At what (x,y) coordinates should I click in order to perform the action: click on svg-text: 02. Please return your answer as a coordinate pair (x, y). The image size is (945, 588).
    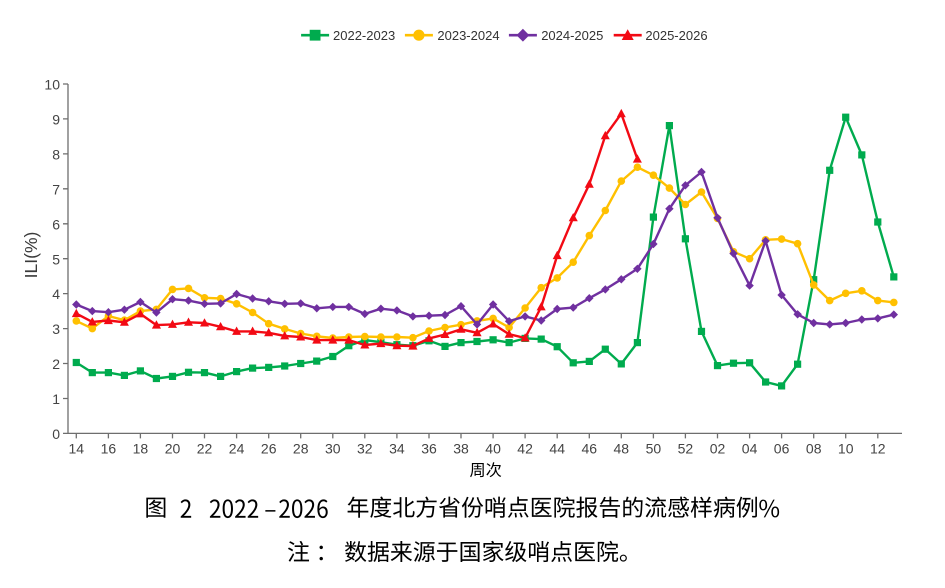
    Looking at the image, I should click on (718, 448).